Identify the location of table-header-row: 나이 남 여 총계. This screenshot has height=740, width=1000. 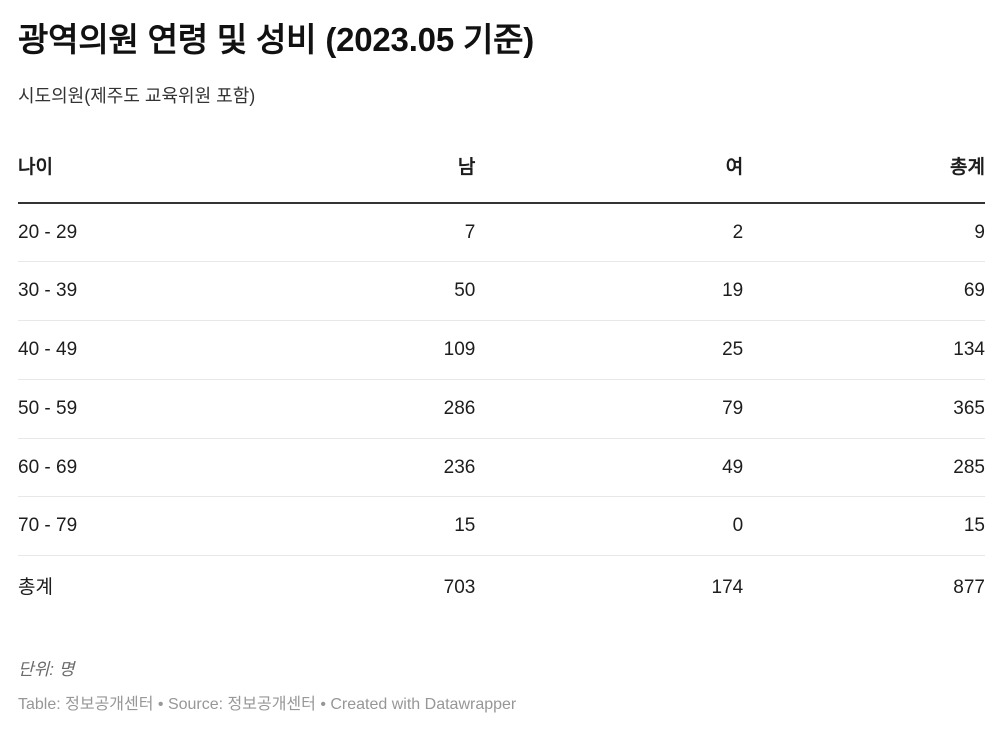
(501, 172).